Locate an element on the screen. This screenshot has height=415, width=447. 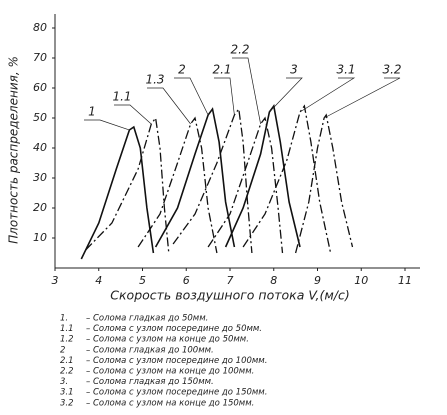
legend-key: 3. is located at coordinates (64, 382).